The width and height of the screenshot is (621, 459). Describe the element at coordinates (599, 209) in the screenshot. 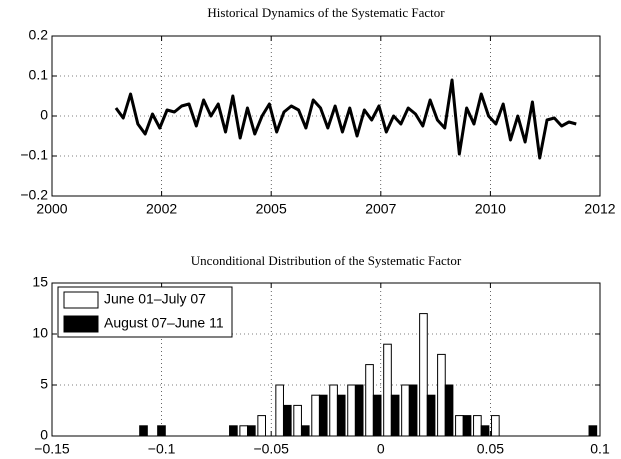

I see `x-tick-label: 2012` at that location.